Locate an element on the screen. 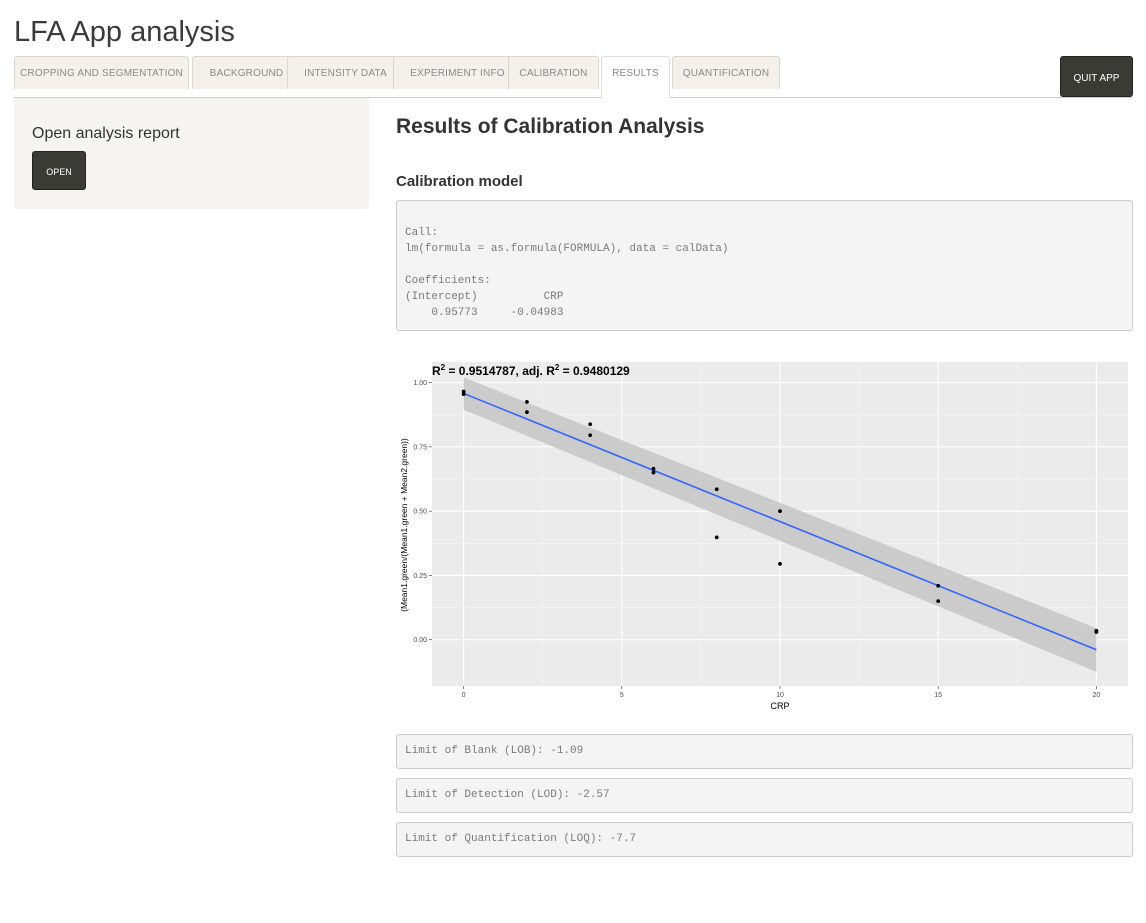 The width and height of the screenshot is (1146, 923). y-tick-label: 0.00 is located at coordinates (420, 640).